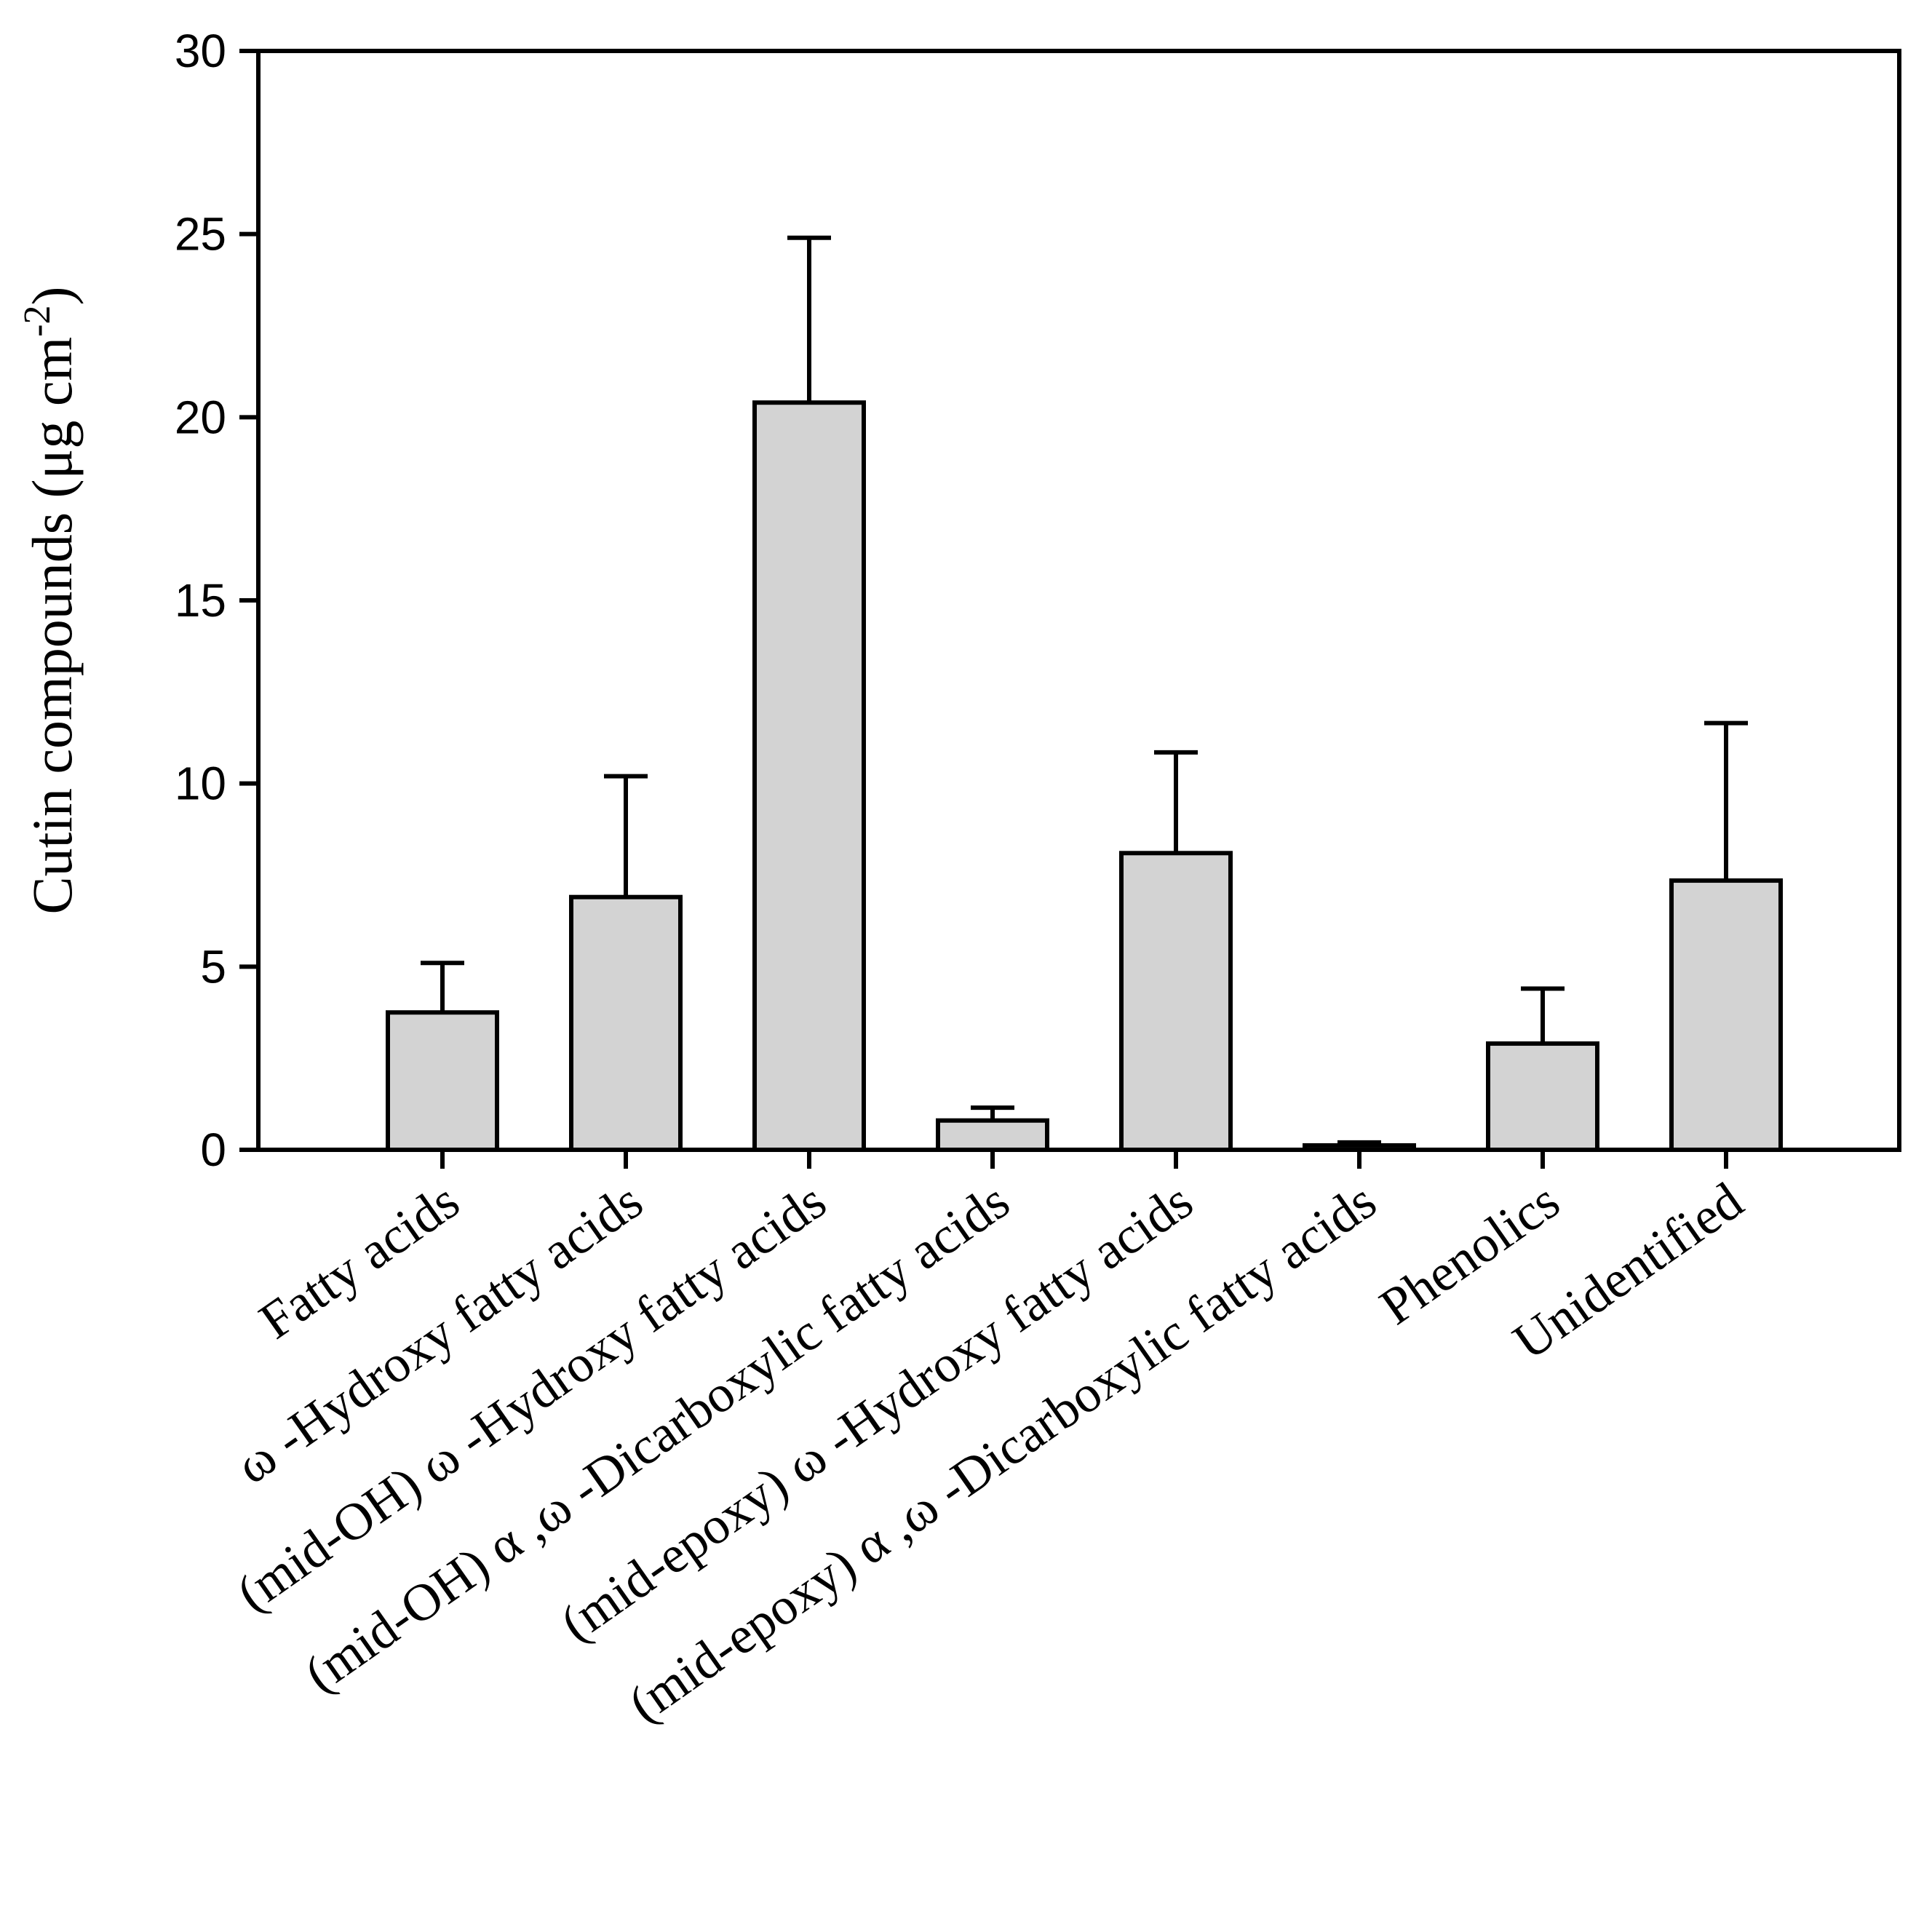 The width and height of the screenshot is (1932, 1927). What do you see at coordinates (1084, 1159) in the screenshot?
I see `x-axis-ticks` at bounding box center [1084, 1159].